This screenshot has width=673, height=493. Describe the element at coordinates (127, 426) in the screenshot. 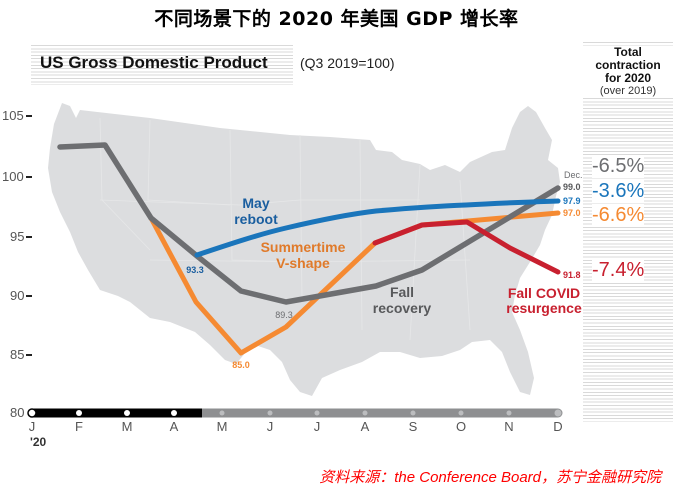

I see `x-tick-mar: M` at that location.